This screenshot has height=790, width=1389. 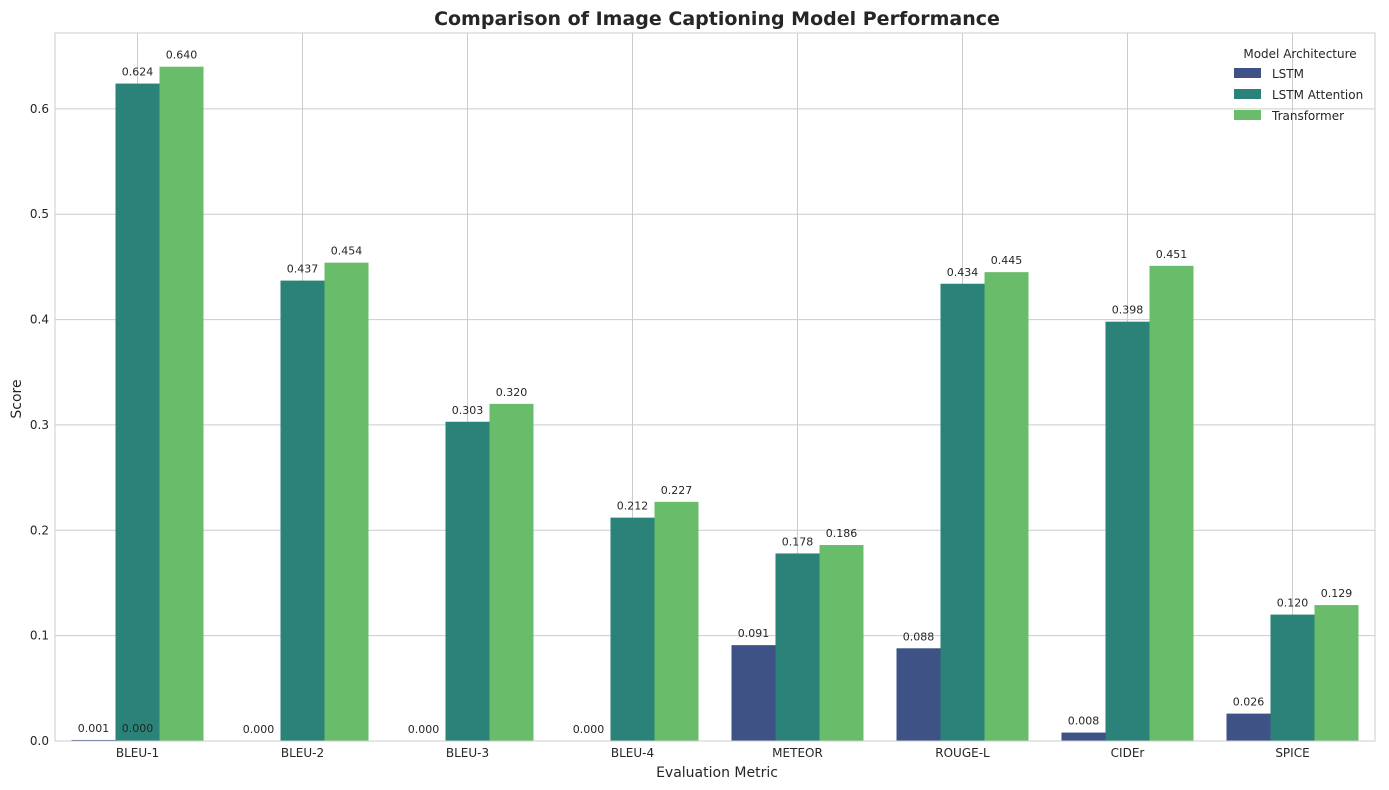 I want to click on data-label: 0.178, so click(x=798, y=541).